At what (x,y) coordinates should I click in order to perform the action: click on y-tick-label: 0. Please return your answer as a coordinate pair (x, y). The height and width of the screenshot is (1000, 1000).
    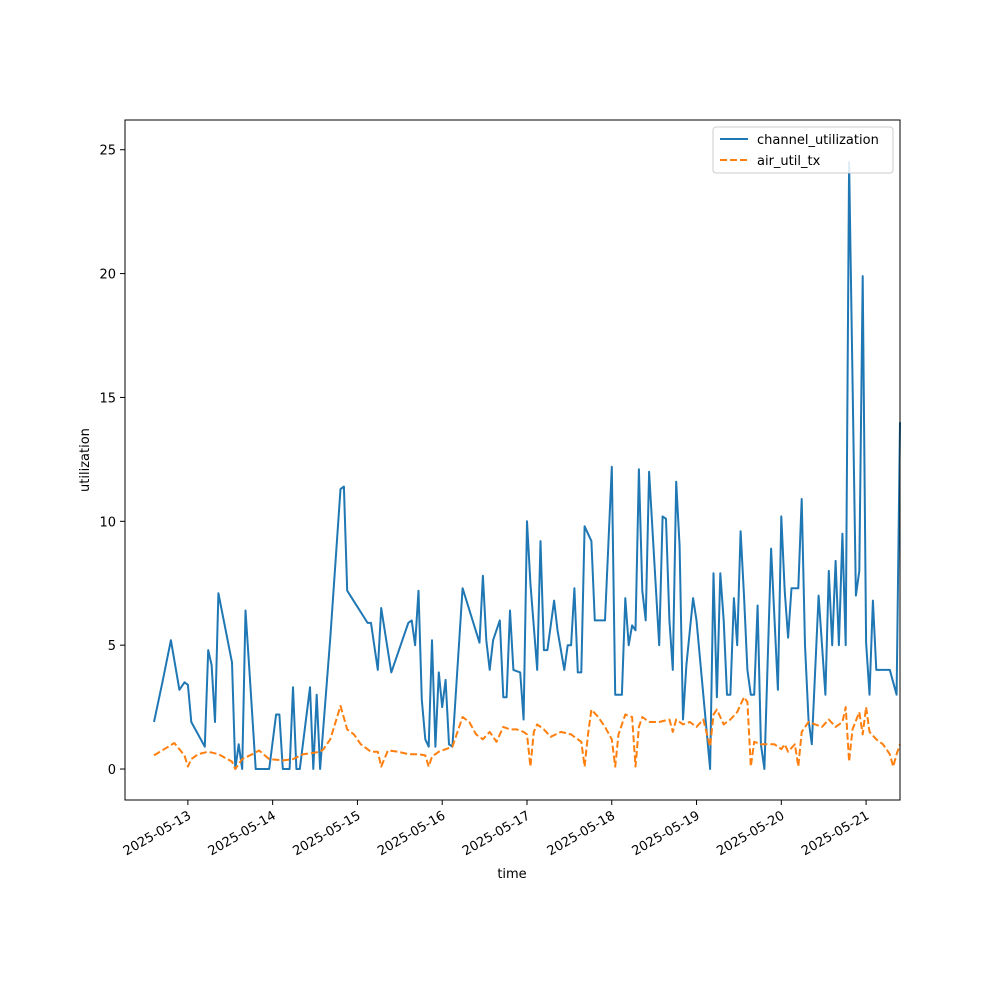
    Looking at the image, I should click on (112, 770).